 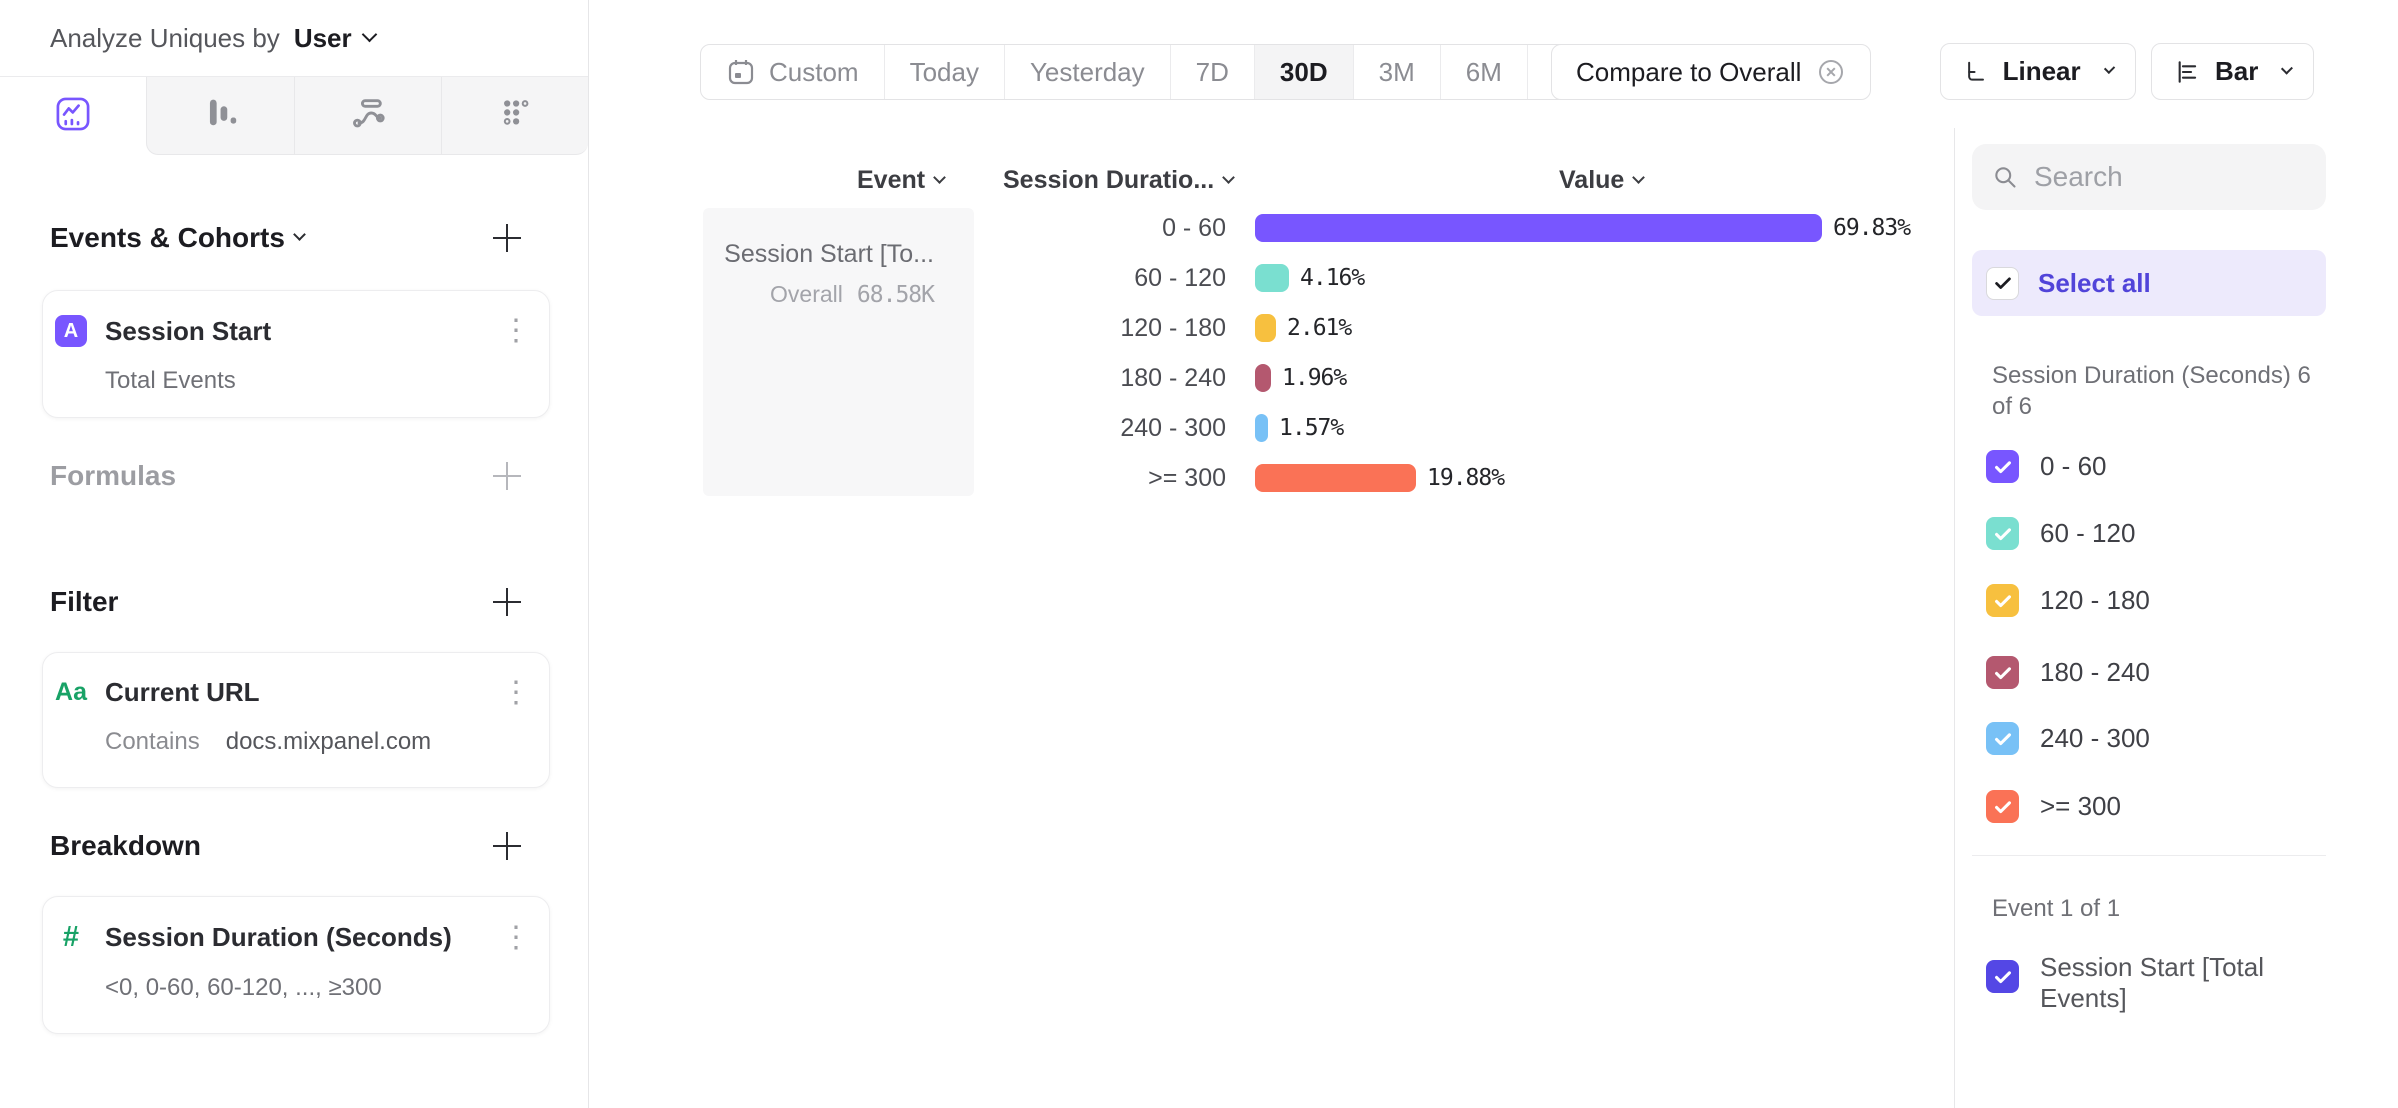 I want to click on date-range-label: 30D, so click(x=1303, y=71).